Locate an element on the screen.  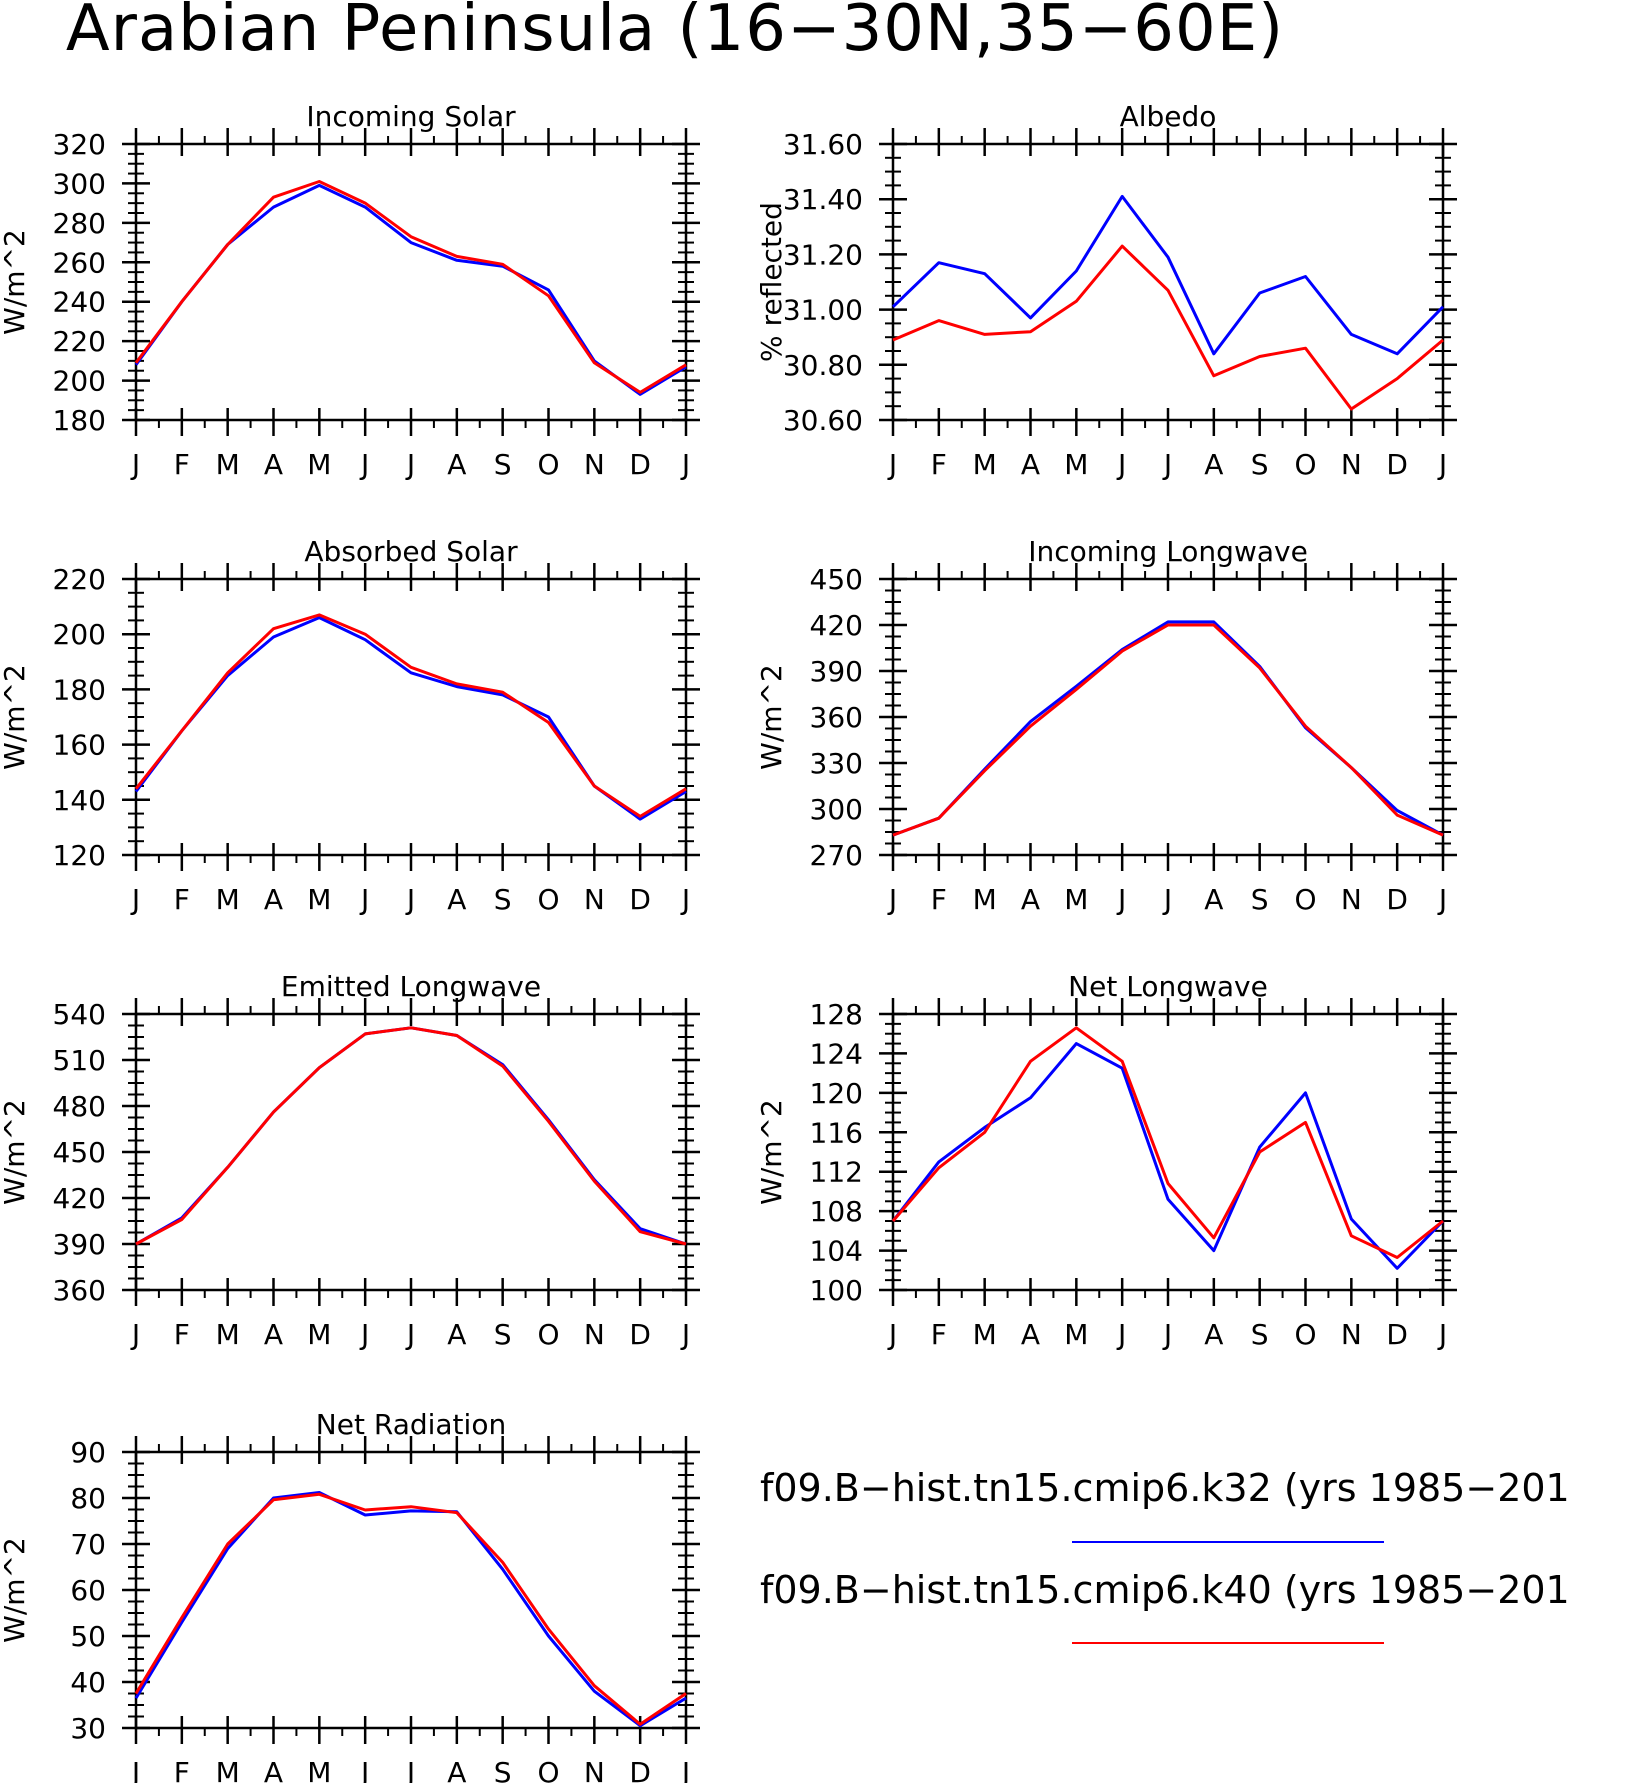
y-tick-label: 50 is located at coordinates (88, 1636).